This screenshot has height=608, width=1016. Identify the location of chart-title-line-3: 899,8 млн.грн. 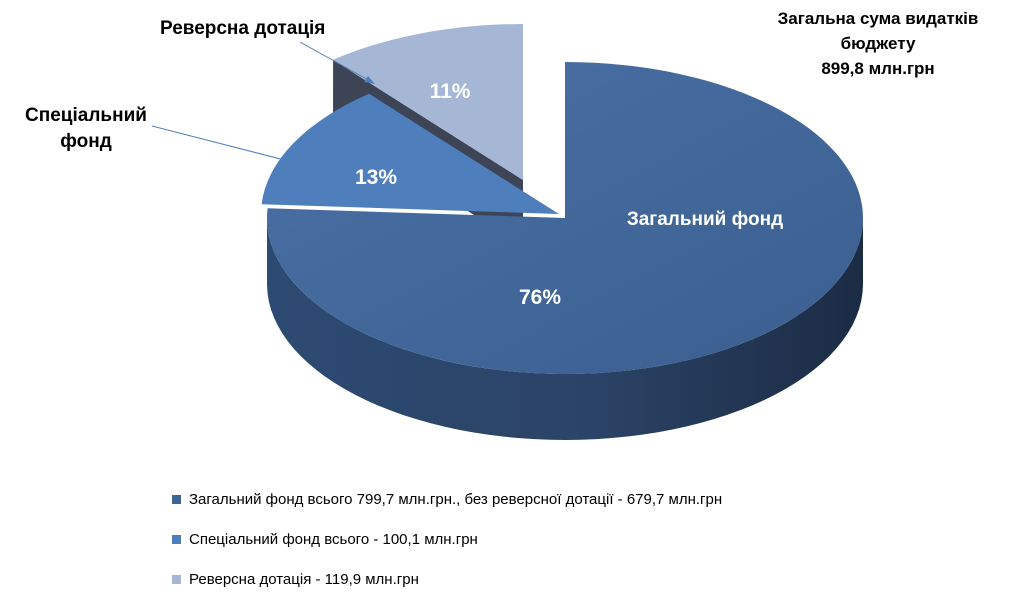
(878, 68).